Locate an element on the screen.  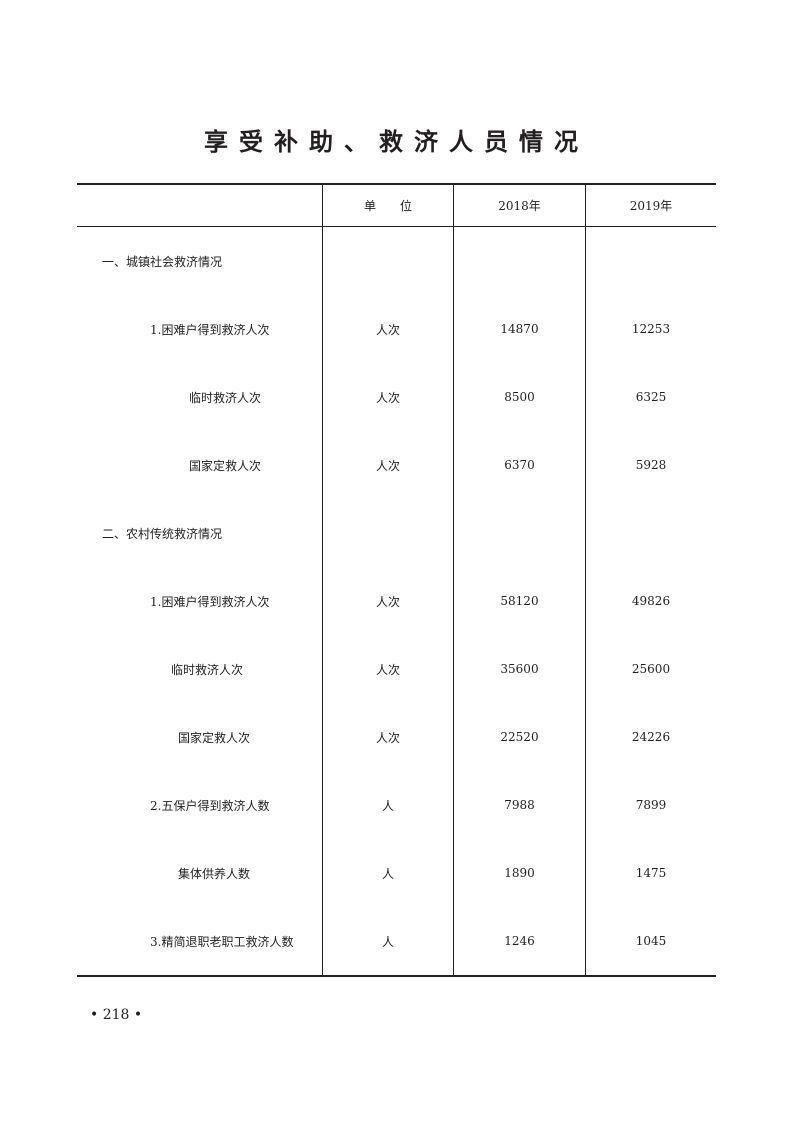
value-2019: 5928 is located at coordinates (650, 465).